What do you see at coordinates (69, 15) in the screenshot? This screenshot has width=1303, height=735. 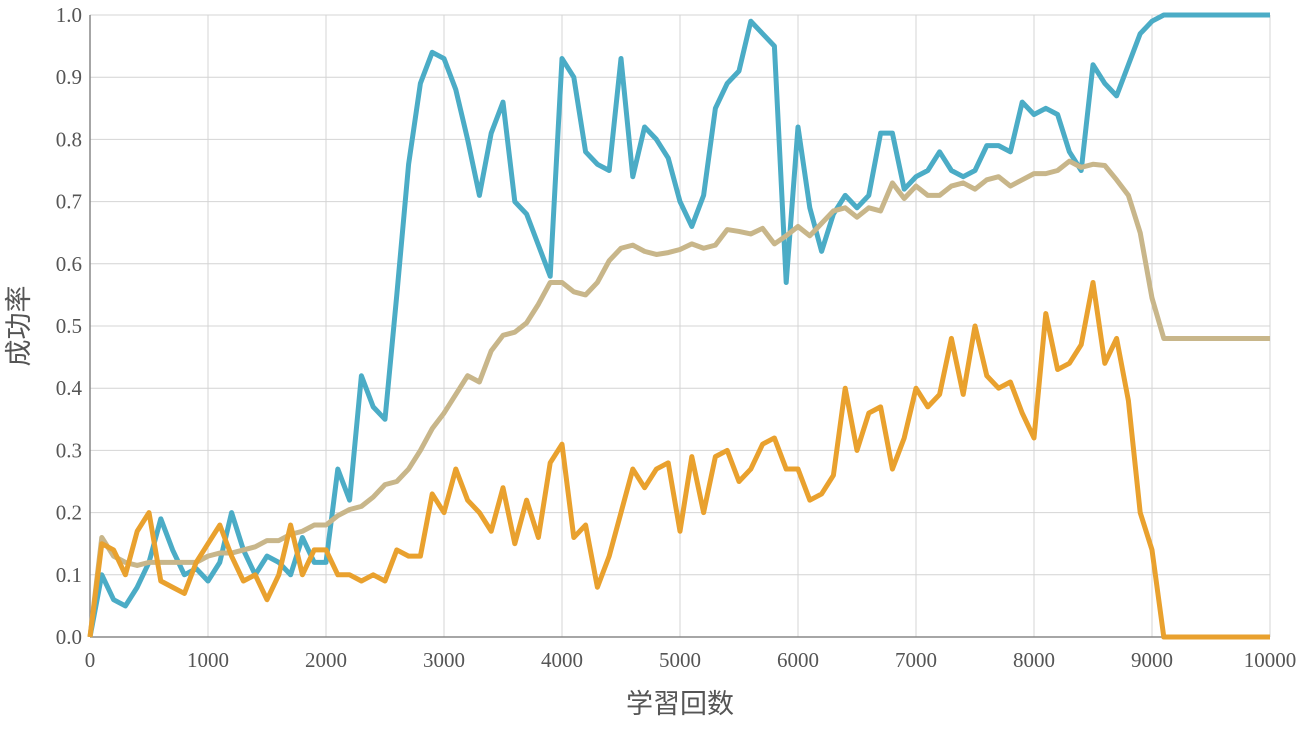 I see `y-tick-label: 1.0` at bounding box center [69, 15].